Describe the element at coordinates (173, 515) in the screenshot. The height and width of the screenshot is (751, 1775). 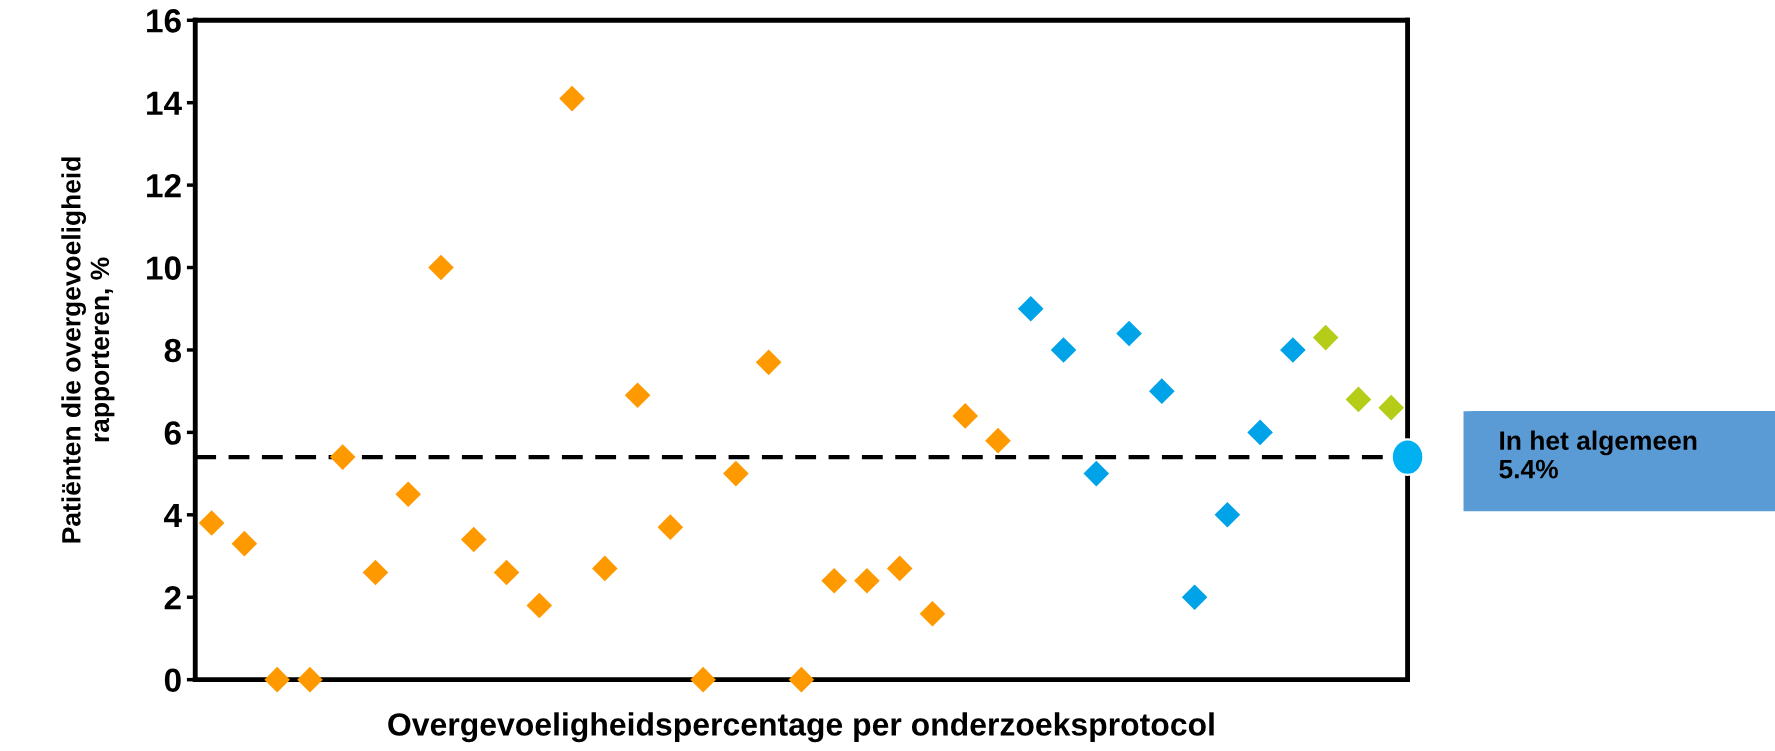
I see `y-tick-label: 4` at that location.